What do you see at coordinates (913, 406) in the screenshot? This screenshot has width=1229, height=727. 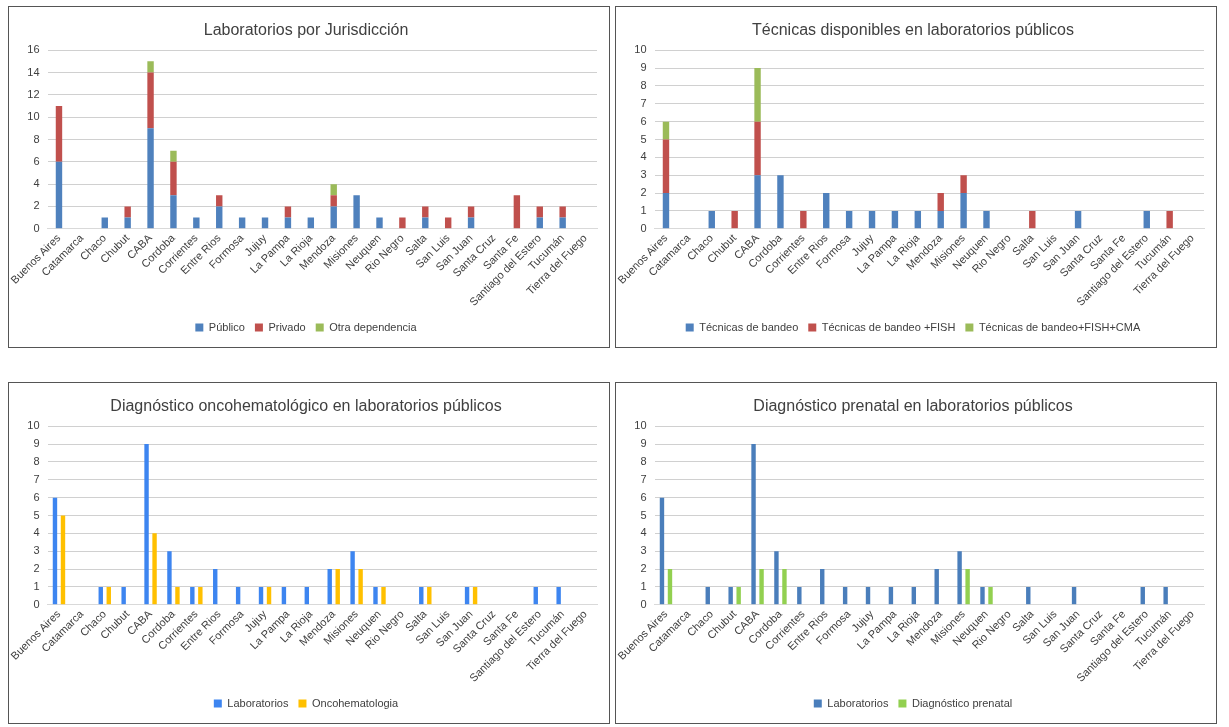 I see `chart-title: Diagnóstico prenatal en laboratorios públicos` at bounding box center [913, 406].